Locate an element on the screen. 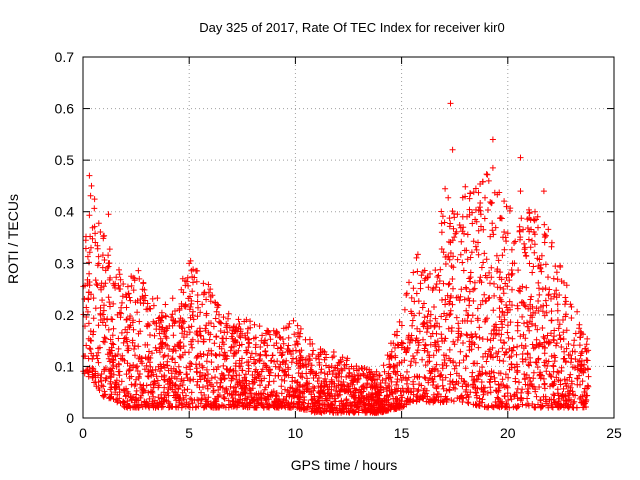 The image size is (640, 480). x-tick-label: 25 is located at coordinates (614, 433).